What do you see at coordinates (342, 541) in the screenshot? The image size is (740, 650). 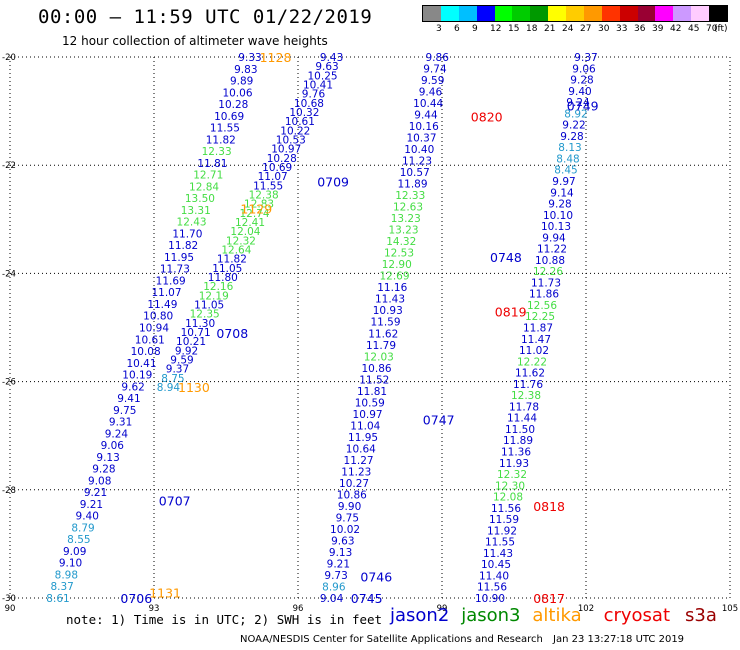 I see `swh-value: 9.63` at bounding box center [342, 541].